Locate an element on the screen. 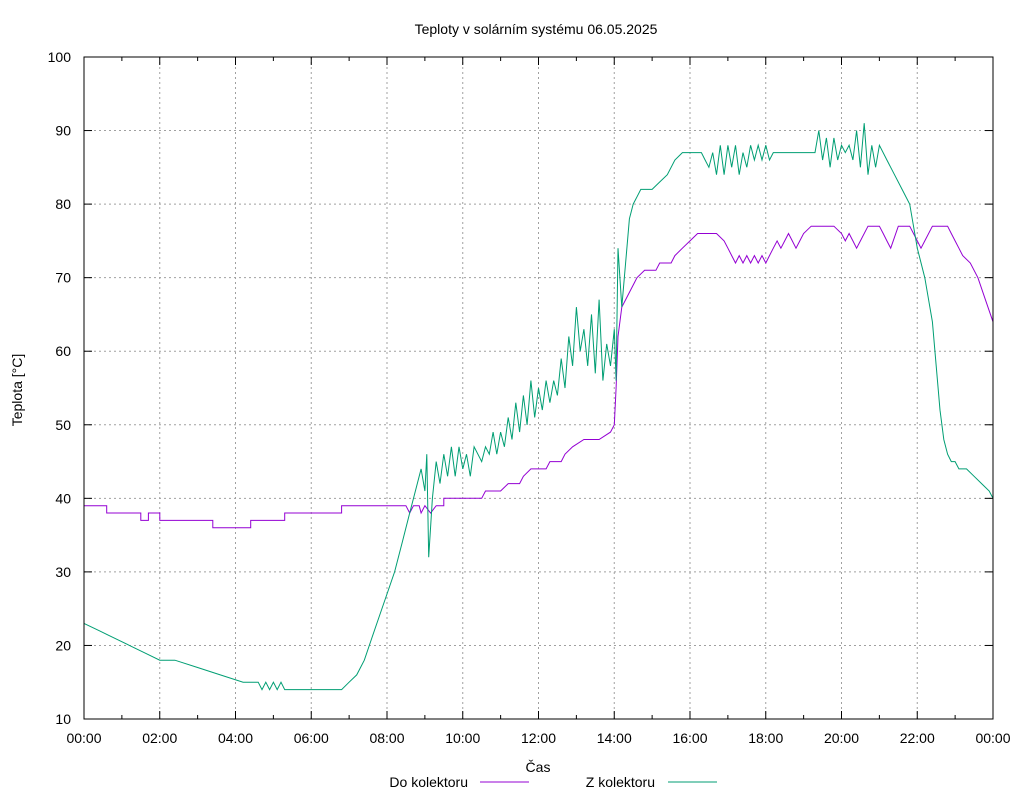 Image resolution: width=1024 pixels, height=800 pixels. legend-label-z-kolektoru: Z kolektoru is located at coordinates (620, 782).